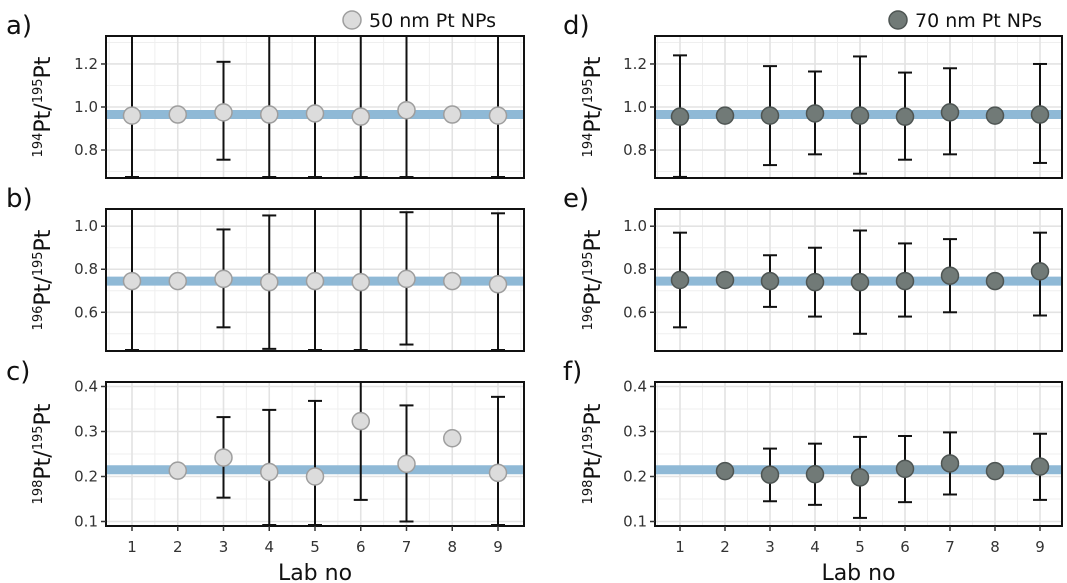 The image size is (1067, 583). What do you see at coordinates (680, 547) in the screenshot?
I see `x-tick-label: 1` at bounding box center [680, 547].